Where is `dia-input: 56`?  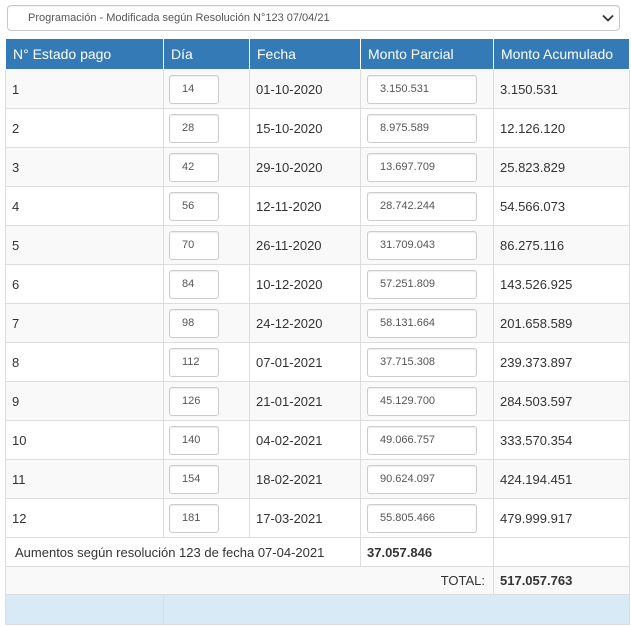
dia-input: 56 is located at coordinates (194, 206).